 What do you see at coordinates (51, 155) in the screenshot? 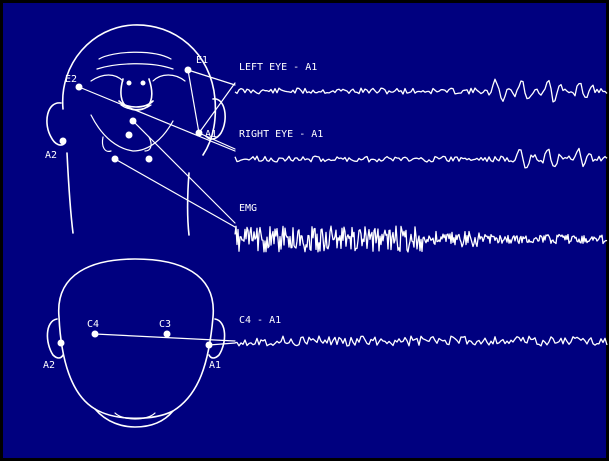
I see `label-a2-face: A2` at bounding box center [51, 155].